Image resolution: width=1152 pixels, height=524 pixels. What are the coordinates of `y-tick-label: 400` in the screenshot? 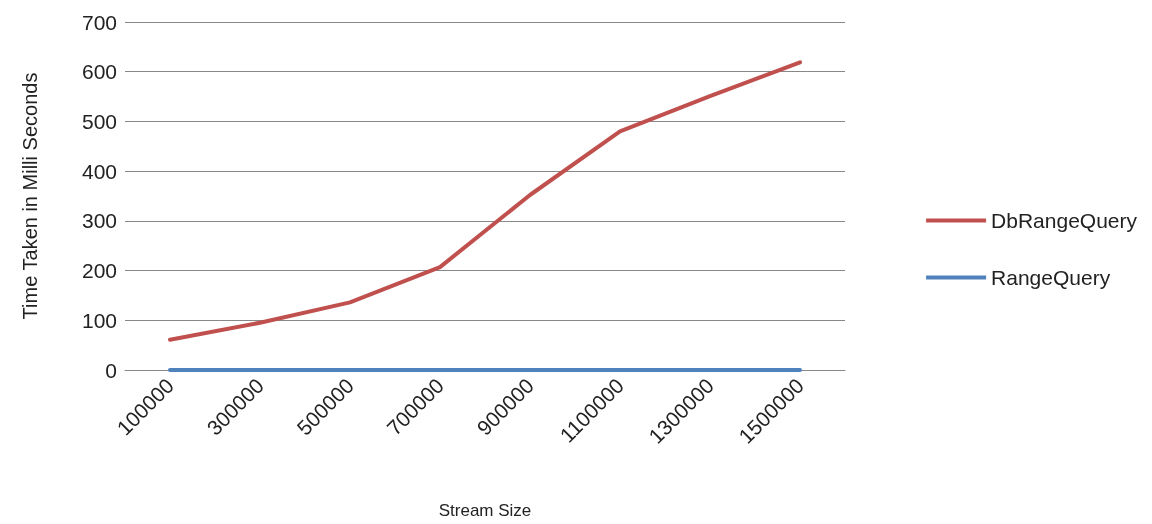 It's located at (99, 171).